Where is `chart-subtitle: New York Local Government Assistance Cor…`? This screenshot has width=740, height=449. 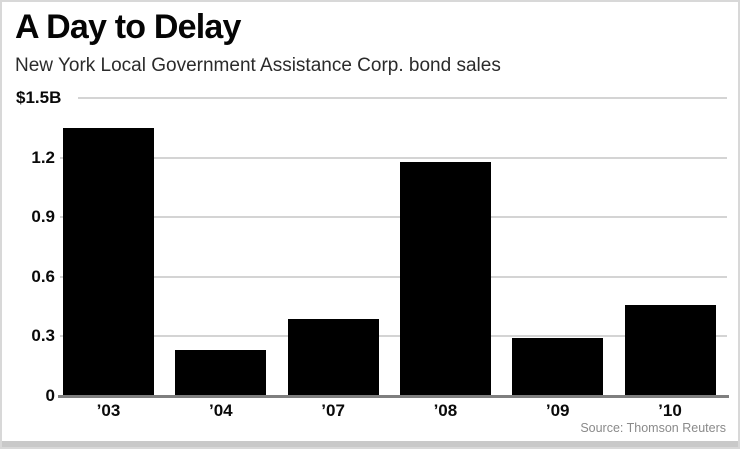 chart-subtitle: New York Local Government Assistance Cor… is located at coordinates (258, 65).